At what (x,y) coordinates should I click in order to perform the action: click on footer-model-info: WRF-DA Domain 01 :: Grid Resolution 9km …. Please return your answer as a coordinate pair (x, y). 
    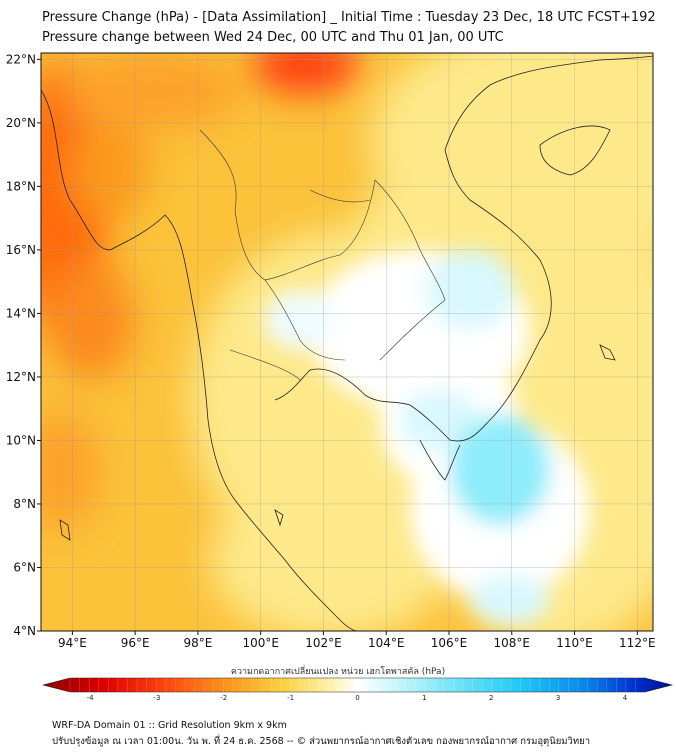
    Looking at the image, I should click on (169, 725).